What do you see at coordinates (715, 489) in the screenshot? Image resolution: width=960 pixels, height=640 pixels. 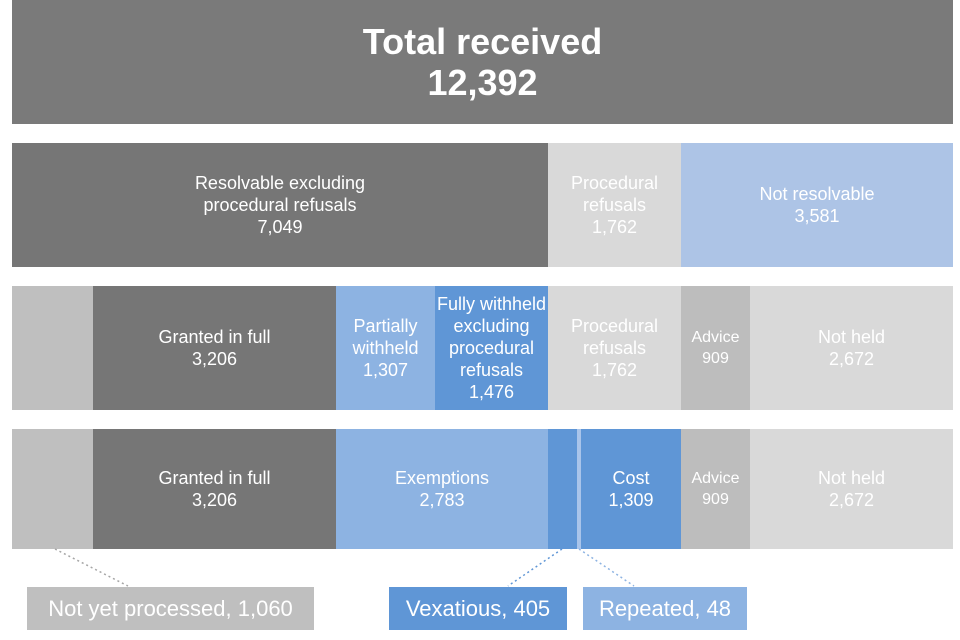 I see `advice-block-row3: Advice 909` at bounding box center [715, 489].